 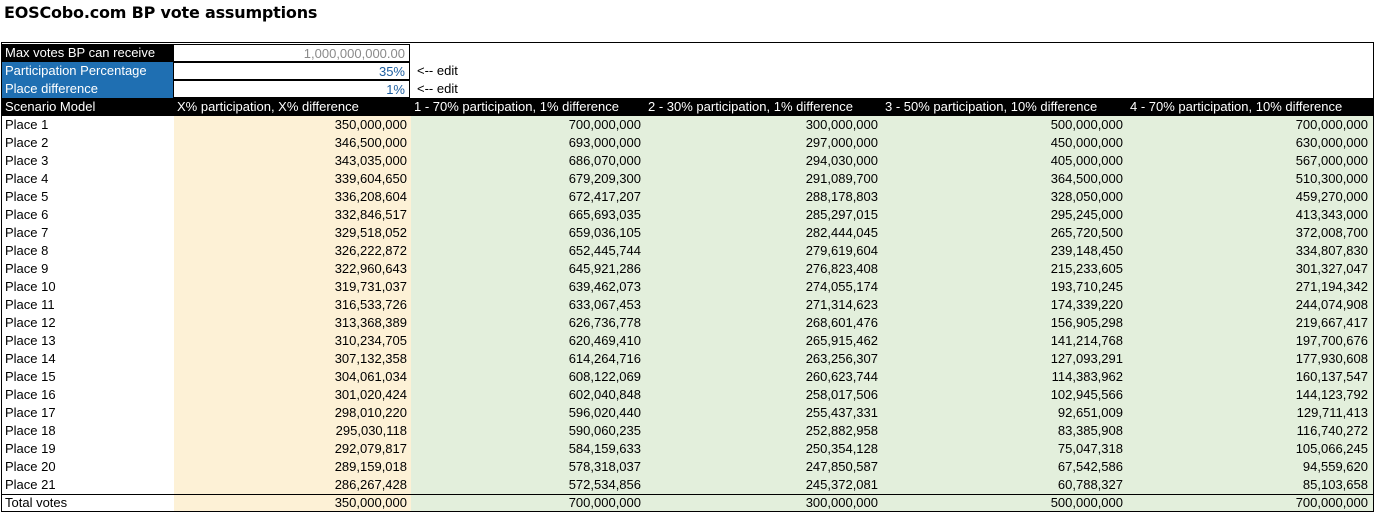 I want to click on table-cell: 75,047,318, so click(x=1090, y=448).